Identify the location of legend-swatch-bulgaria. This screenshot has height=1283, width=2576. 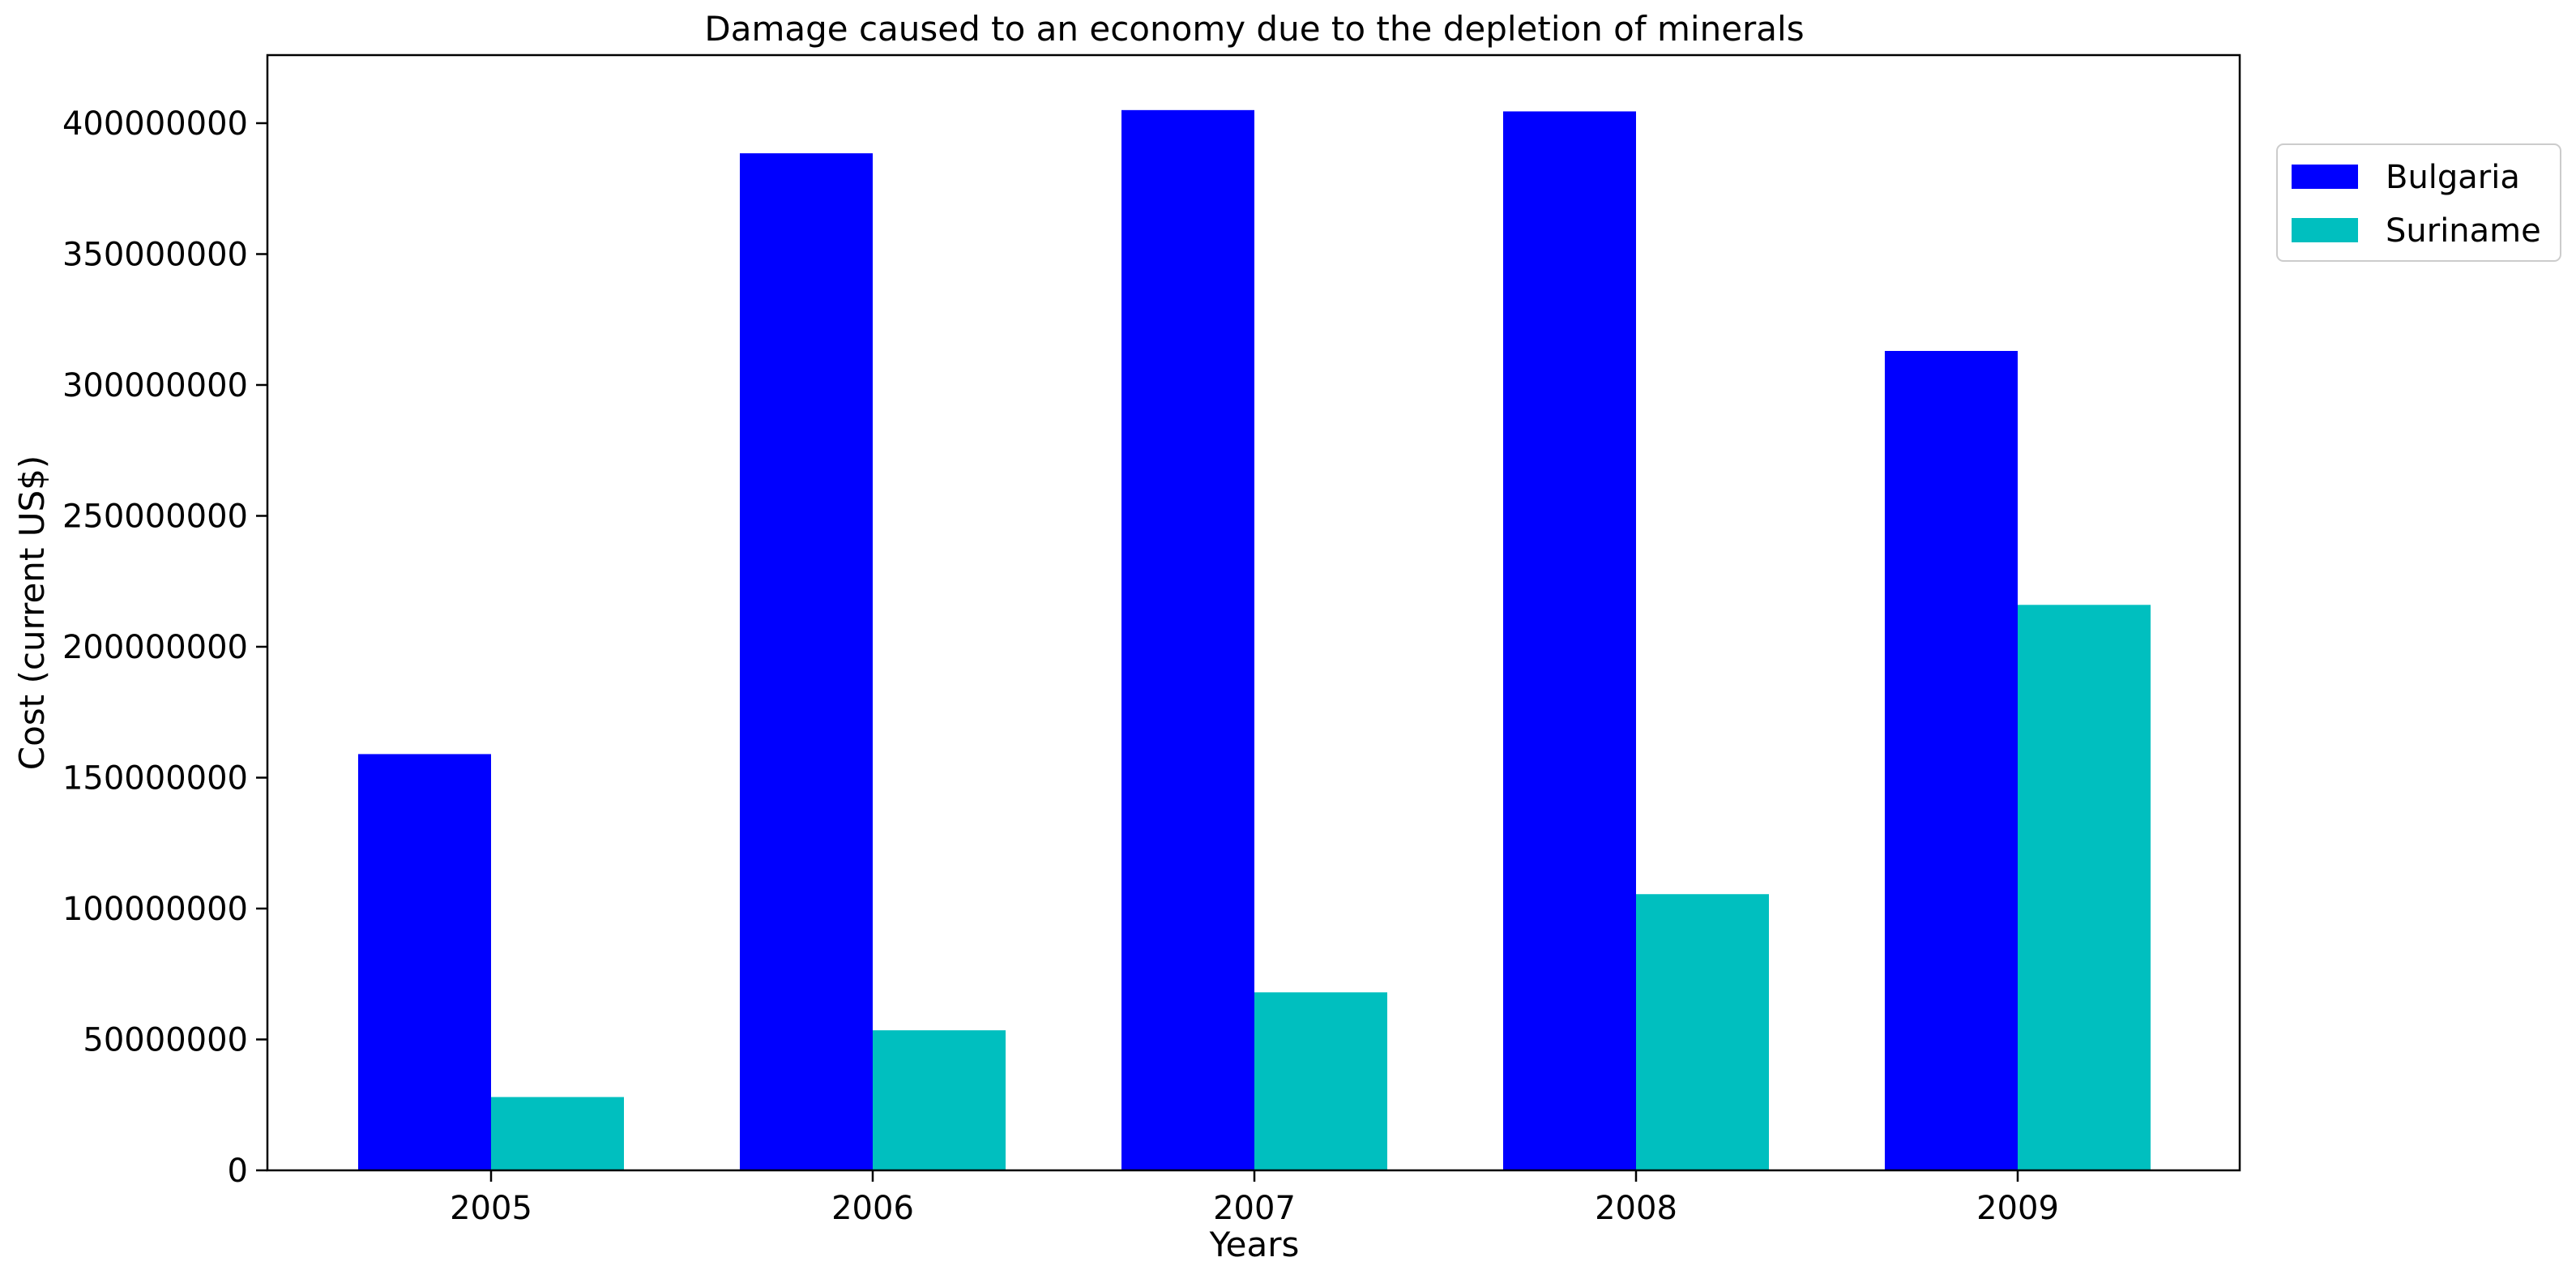
(2325, 177).